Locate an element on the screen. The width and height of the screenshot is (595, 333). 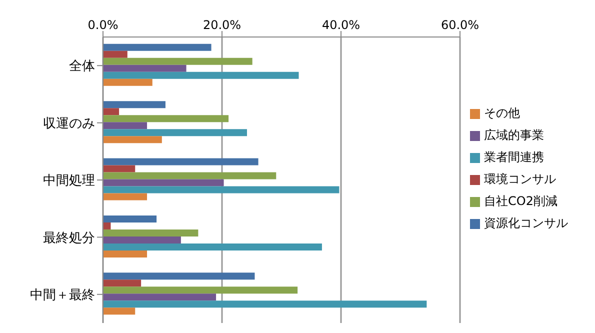
y-tick-label: 中間処理 is located at coordinates (69, 181).